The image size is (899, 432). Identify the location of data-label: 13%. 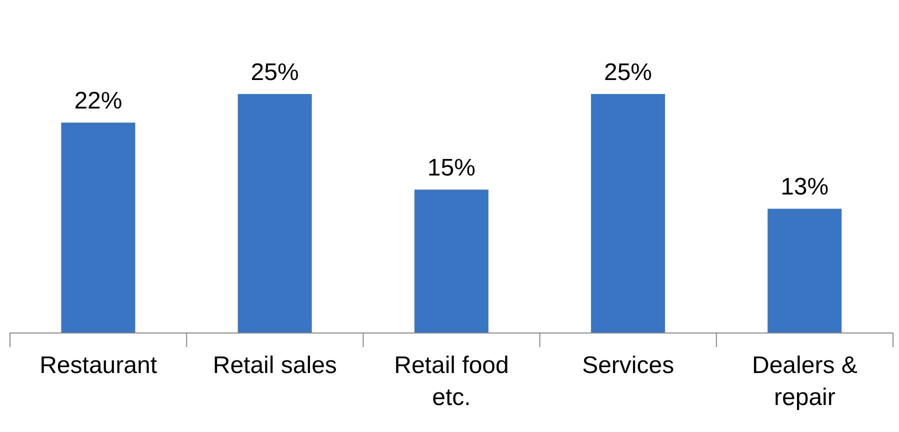
(804, 187).